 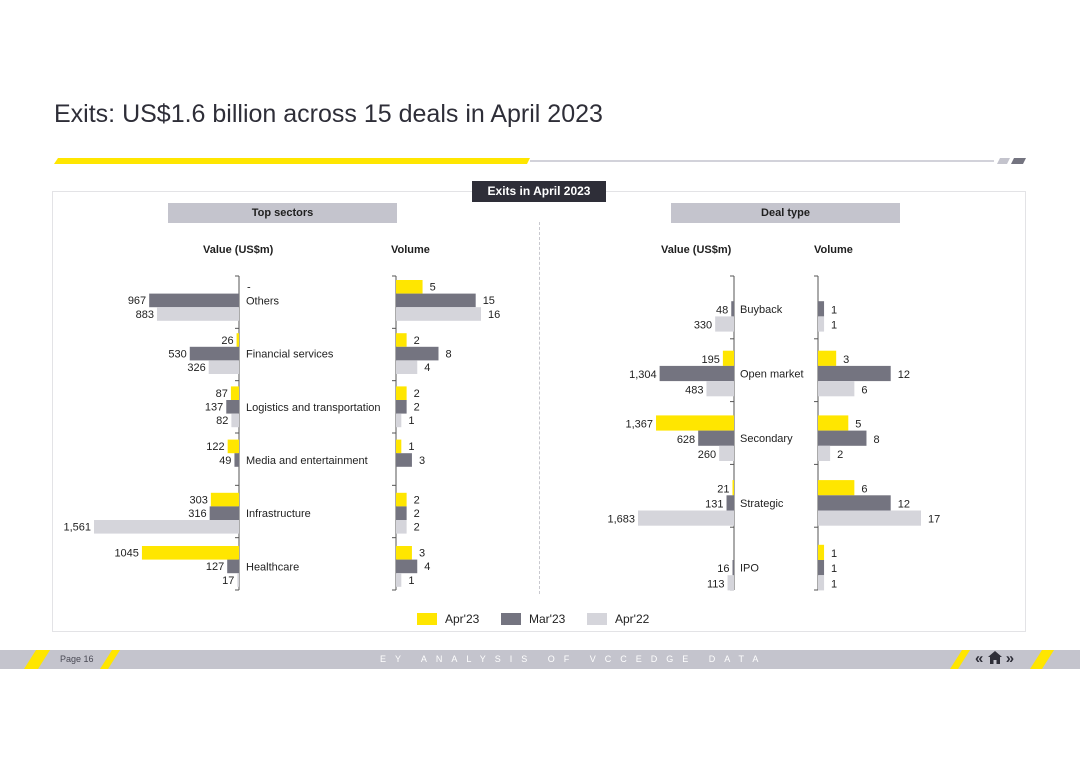 What do you see at coordinates (762, 504) in the screenshot?
I see `category-label: Strategic` at bounding box center [762, 504].